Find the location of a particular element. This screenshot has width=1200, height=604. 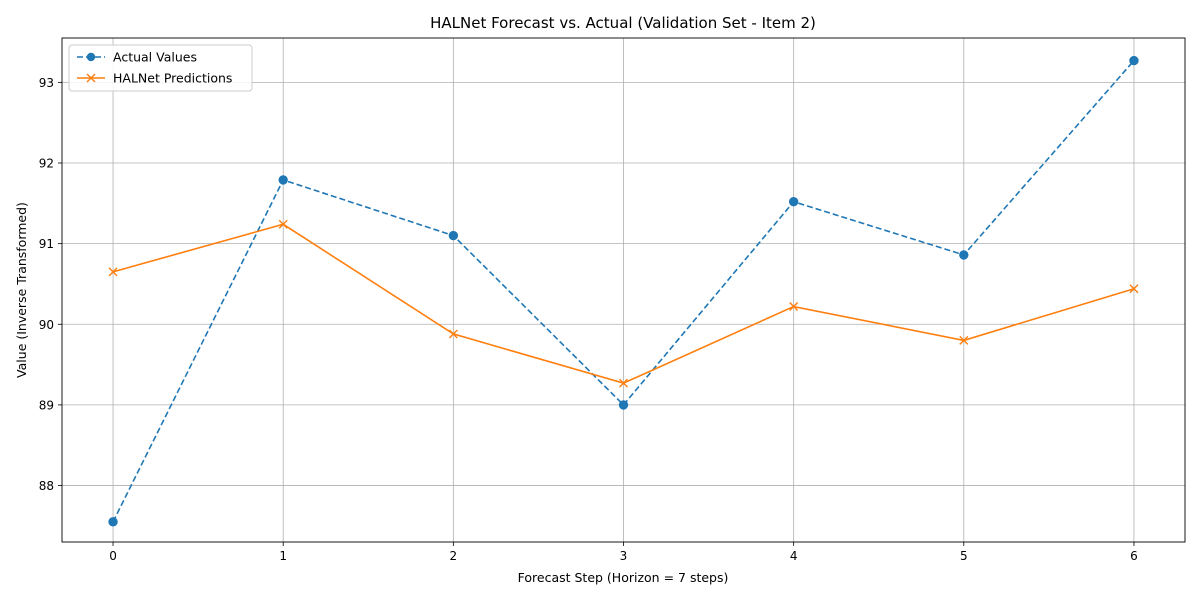

legend-item: HALNet Predictions is located at coordinates (154, 78).